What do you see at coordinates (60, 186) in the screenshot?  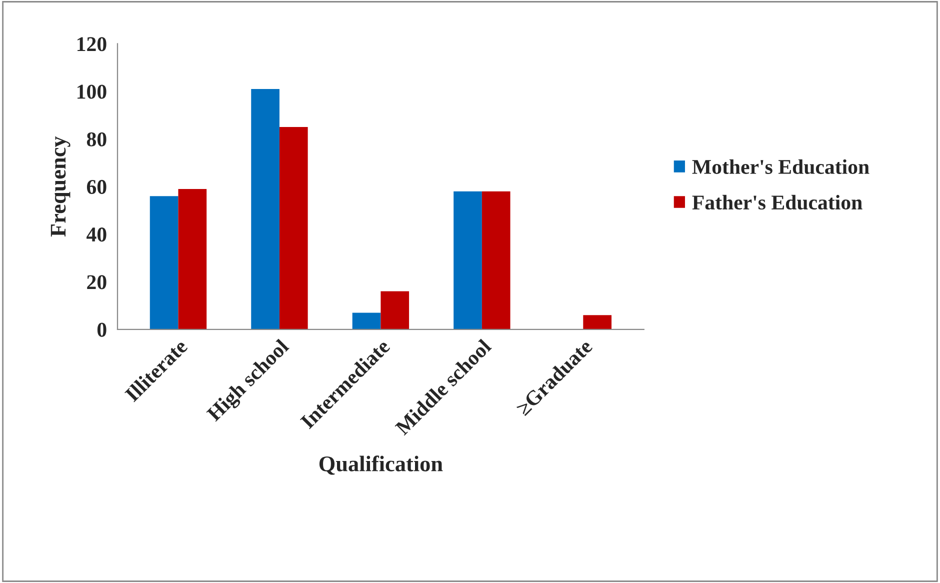 I see `y-axis-title: Frequency` at bounding box center [60, 186].